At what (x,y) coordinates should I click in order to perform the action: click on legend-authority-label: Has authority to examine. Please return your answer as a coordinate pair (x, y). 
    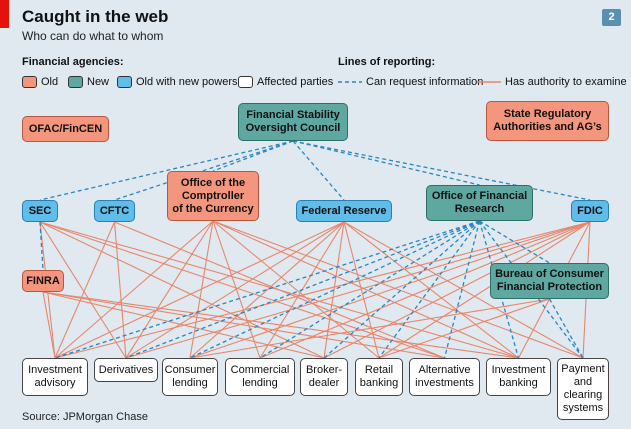
    Looking at the image, I should click on (566, 82).